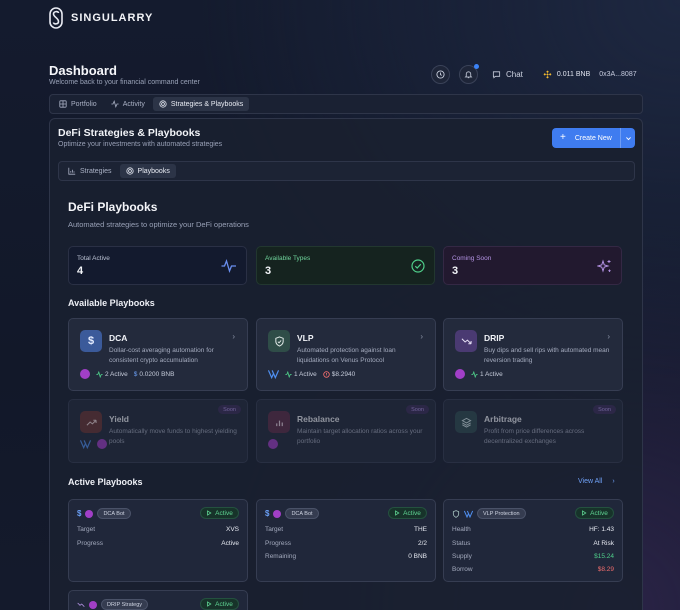  I want to click on alert-icon, so click(326, 374).